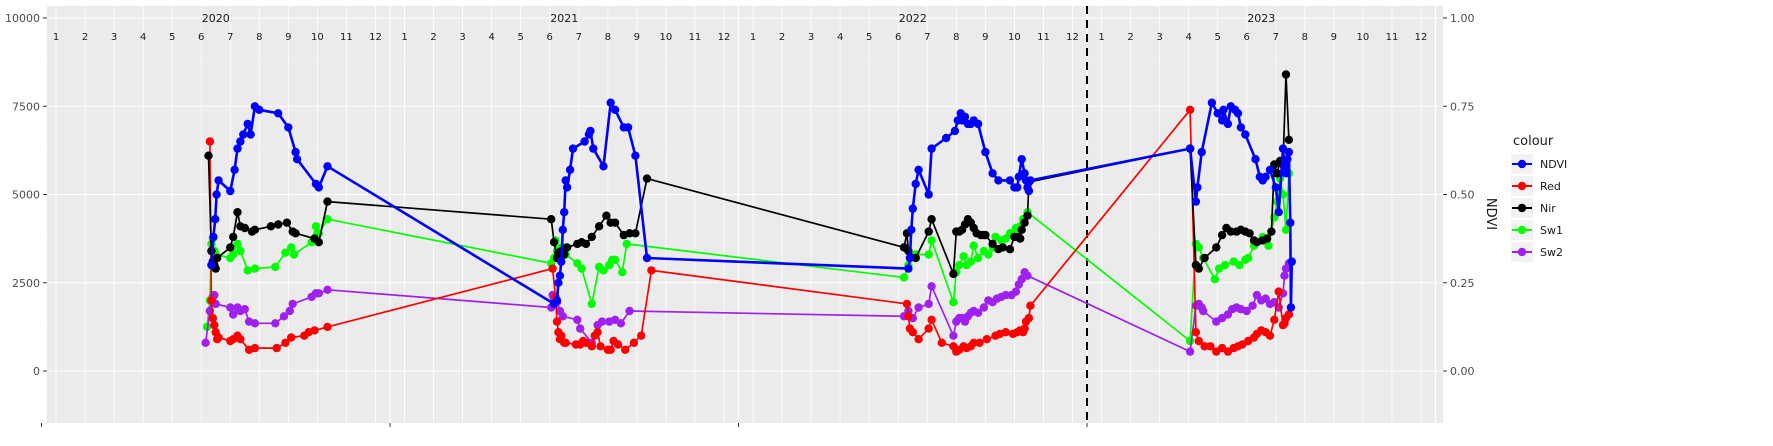  Describe the element at coordinates (724, 37) in the screenshot. I see `month-label: 12` at that location.